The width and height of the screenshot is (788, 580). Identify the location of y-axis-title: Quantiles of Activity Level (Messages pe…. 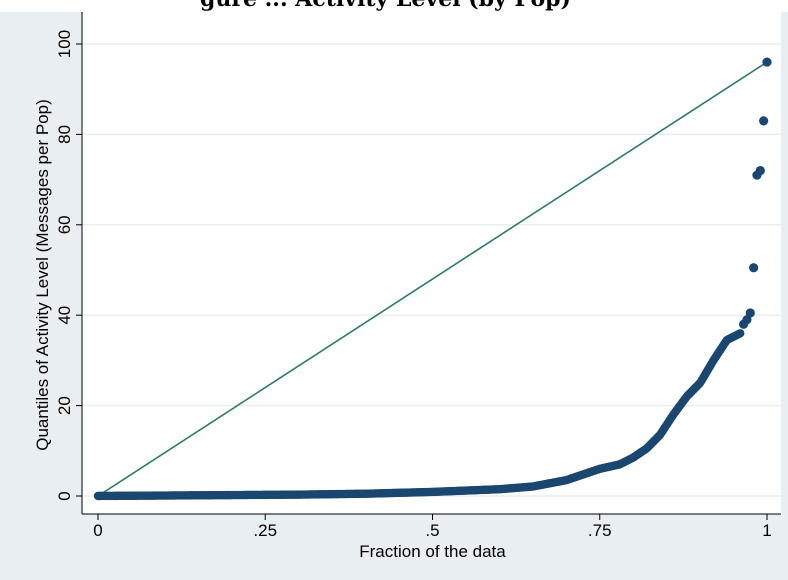
(42, 275).